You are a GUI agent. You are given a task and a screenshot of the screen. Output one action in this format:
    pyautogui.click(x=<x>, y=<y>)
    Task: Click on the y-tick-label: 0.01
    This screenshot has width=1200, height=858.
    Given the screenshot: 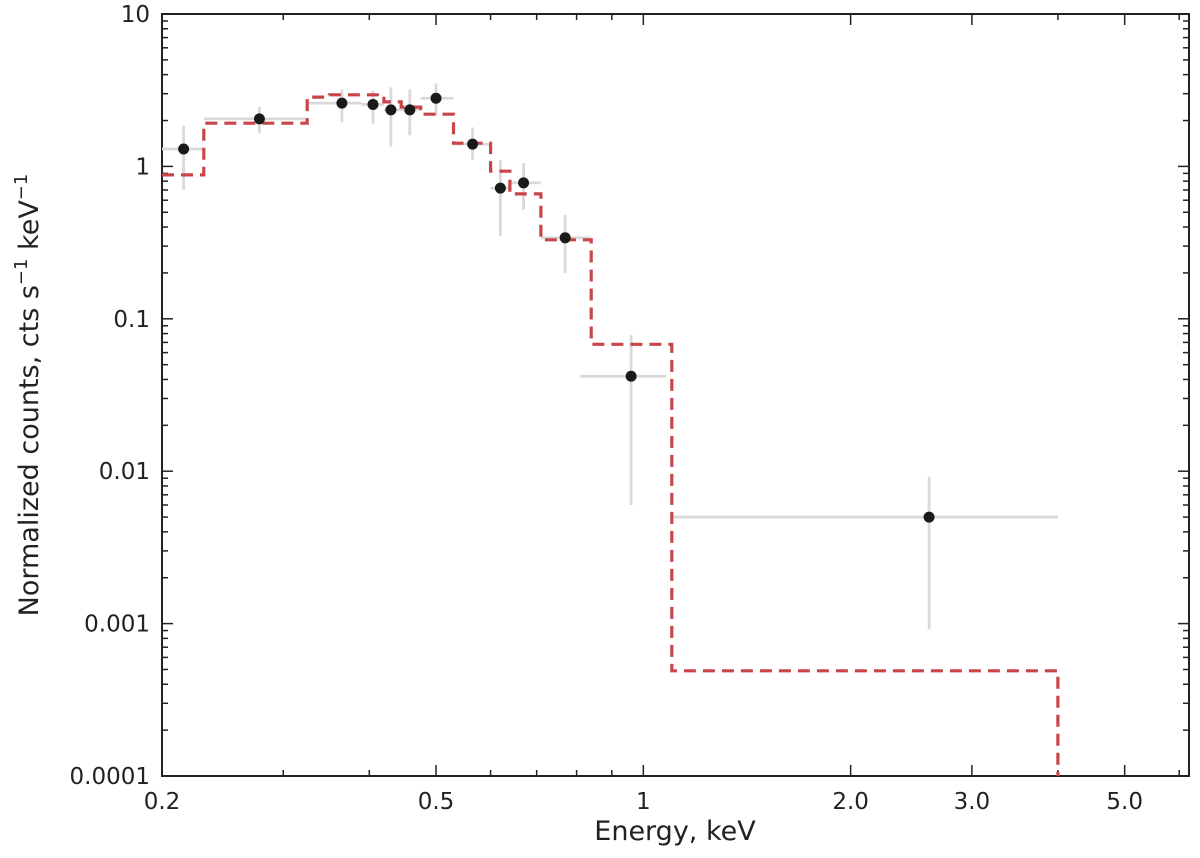 What is the action you would take?
    pyautogui.click(x=124, y=472)
    